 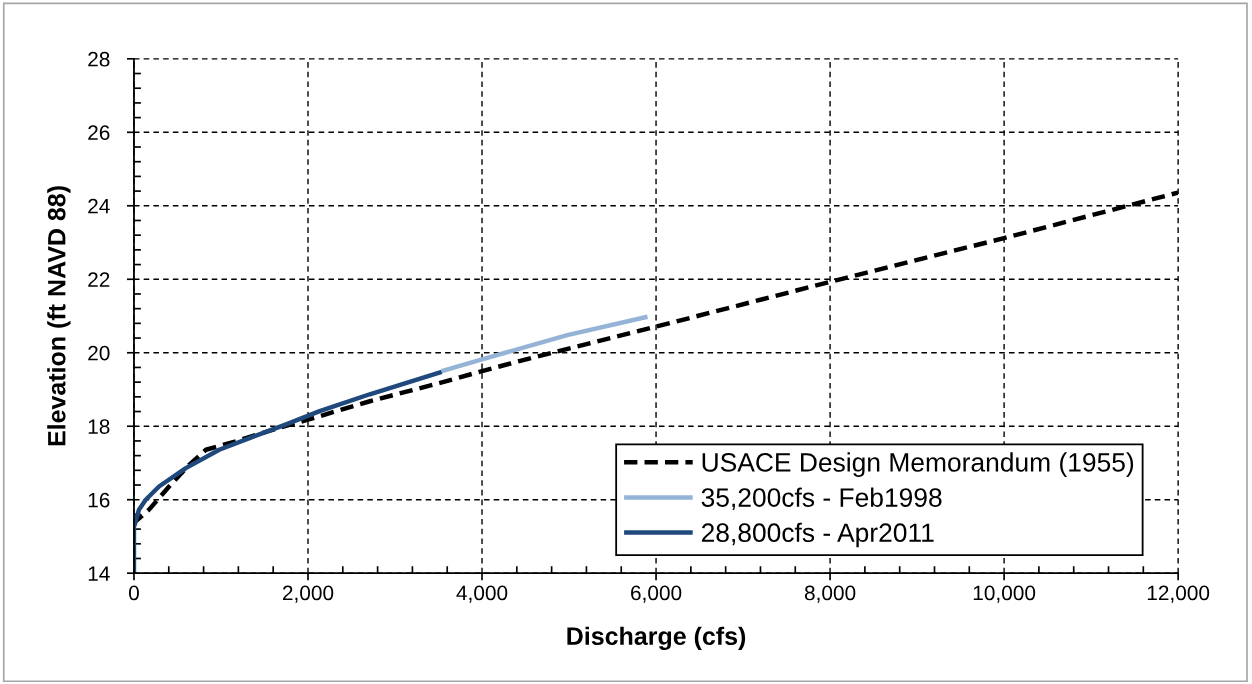 I want to click on x-tick-label: 10,000, so click(x=1004, y=594).